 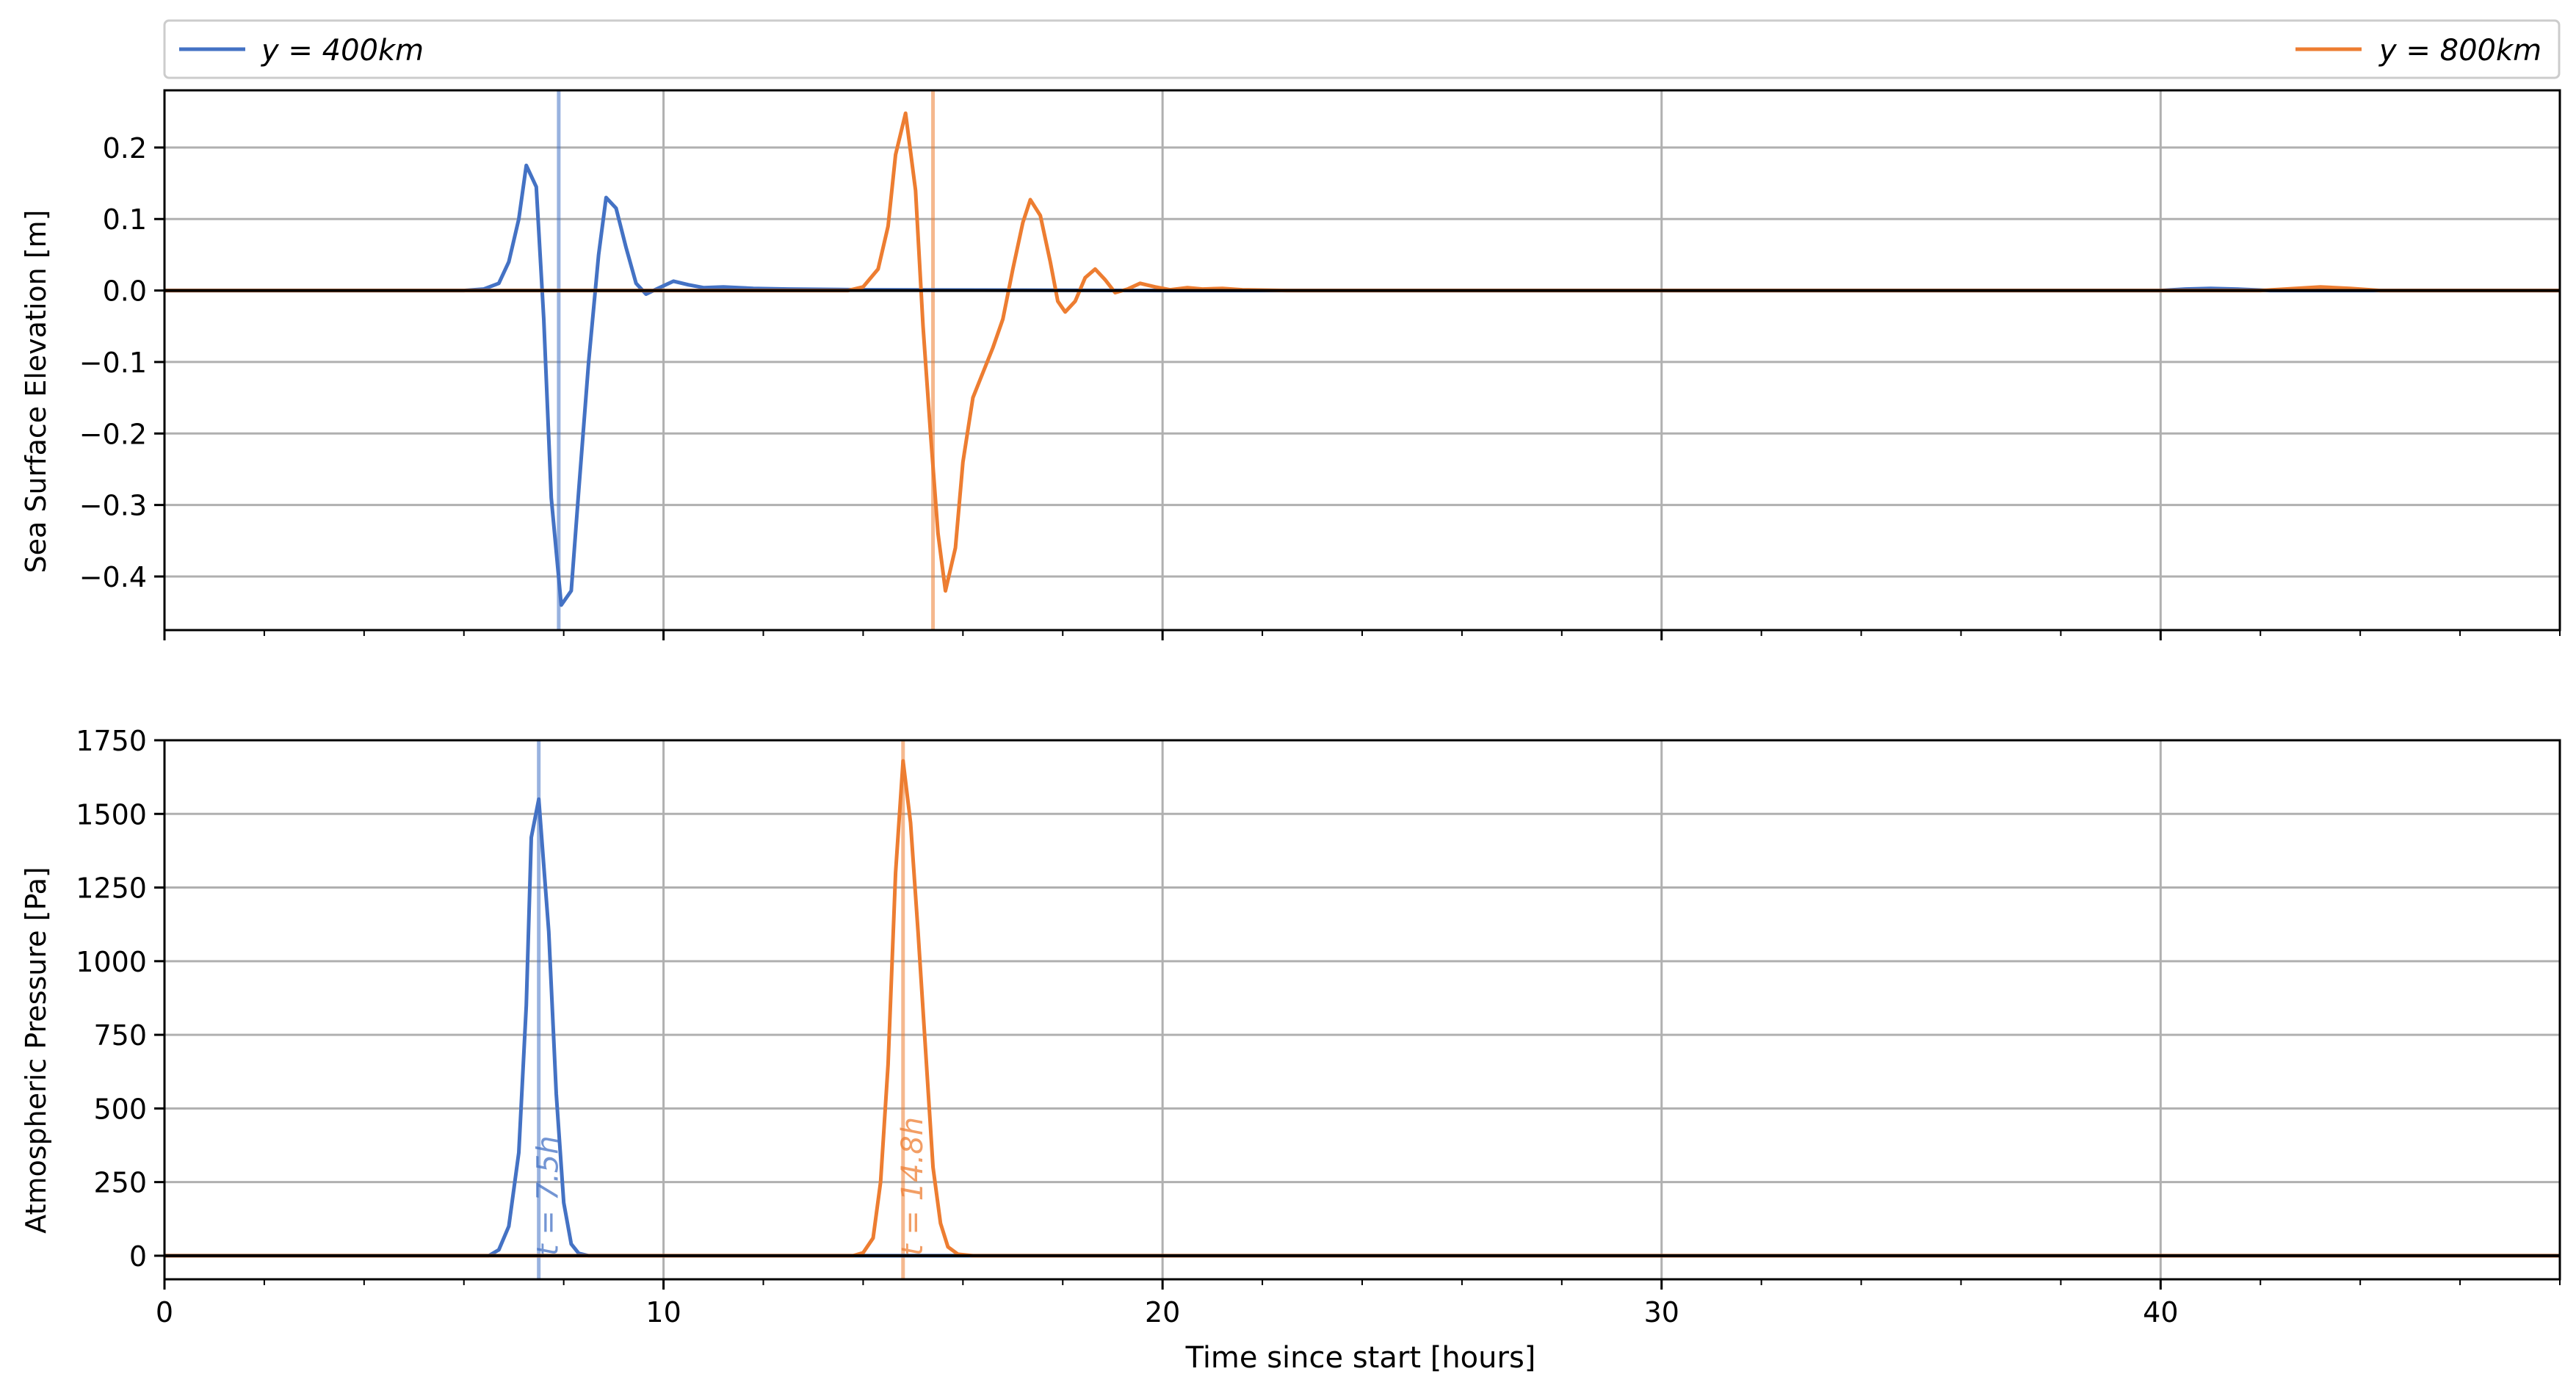 I want to click on y-tick-label: 500, so click(x=120, y=1109).